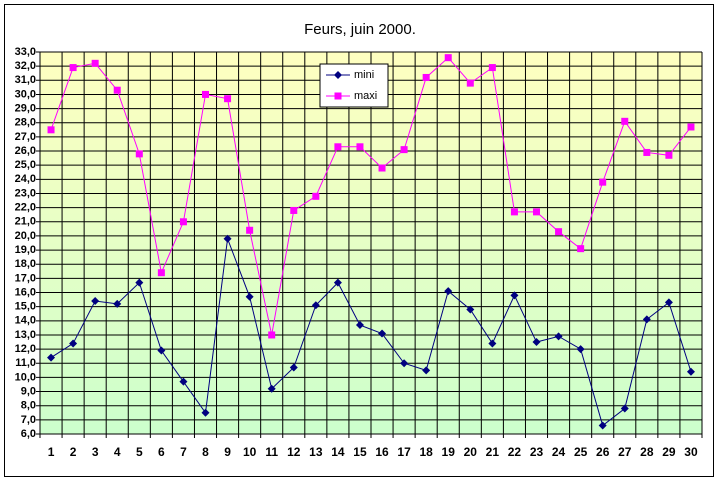  Describe the element at coordinates (117, 452) in the screenshot. I see `x-tick-label: 4` at that location.